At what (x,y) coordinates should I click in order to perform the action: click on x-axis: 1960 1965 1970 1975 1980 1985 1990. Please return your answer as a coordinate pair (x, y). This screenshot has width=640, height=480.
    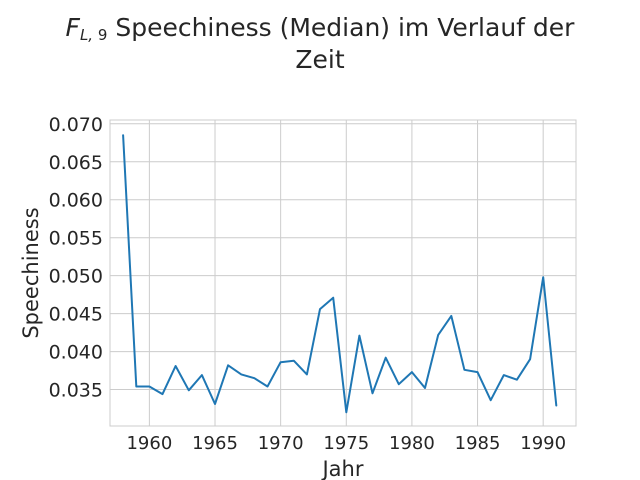
    Looking at the image, I should click on (346, 443).